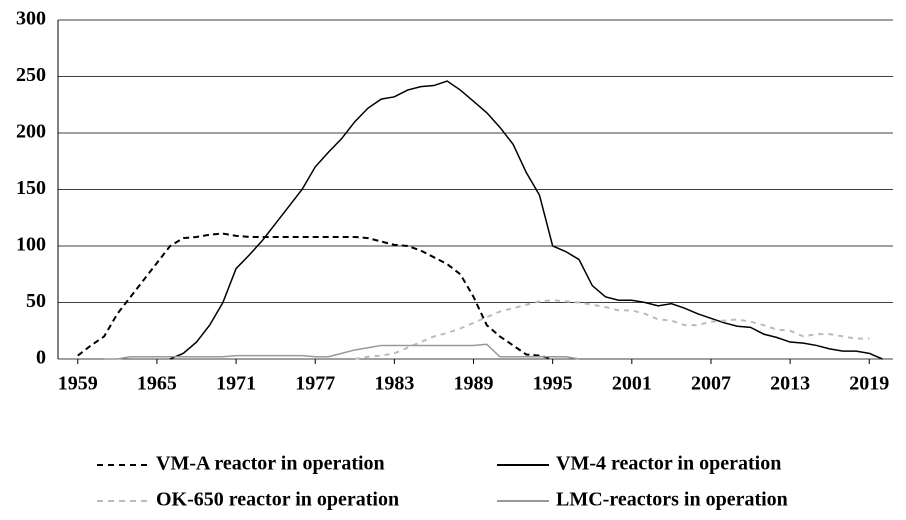 Image resolution: width=906 pixels, height=520 pixels. I want to click on legend-label: LMC-reactors in operation, so click(672, 500).